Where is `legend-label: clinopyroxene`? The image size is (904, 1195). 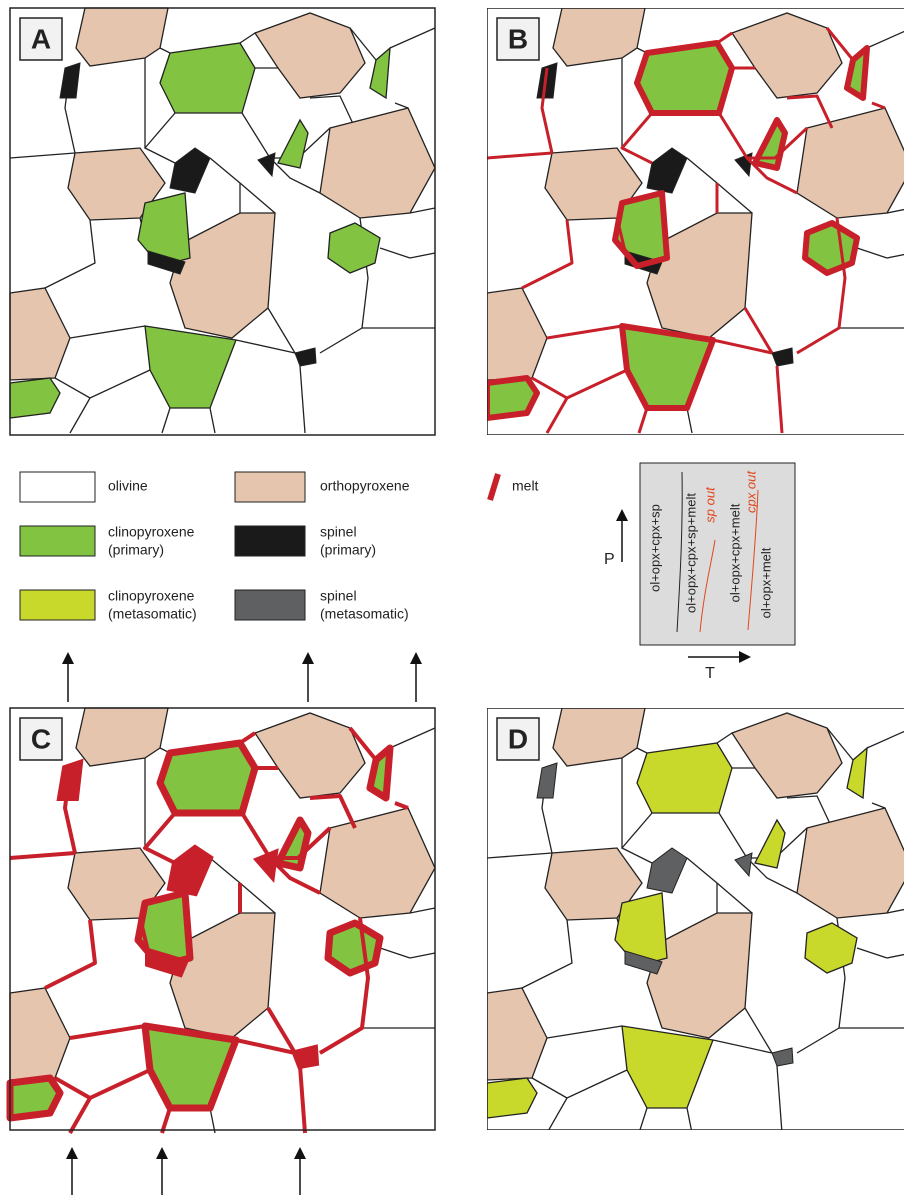 legend-label: clinopyroxene is located at coordinates (151, 596).